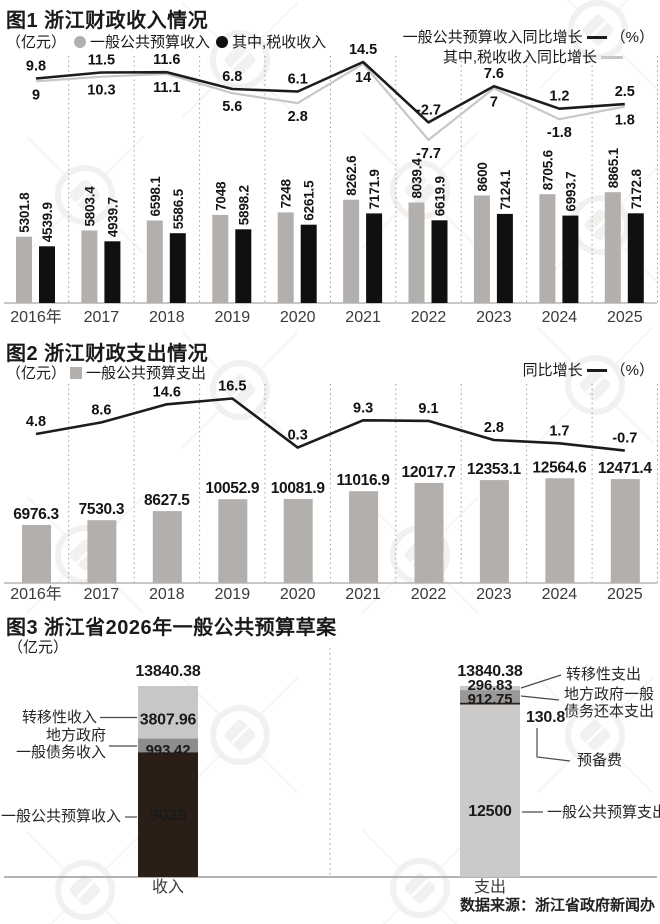 This screenshot has width=660, height=924. What do you see at coordinates (101, 410) in the screenshot?
I see `svg-text: 8.6` at bounding box center [101, 410].